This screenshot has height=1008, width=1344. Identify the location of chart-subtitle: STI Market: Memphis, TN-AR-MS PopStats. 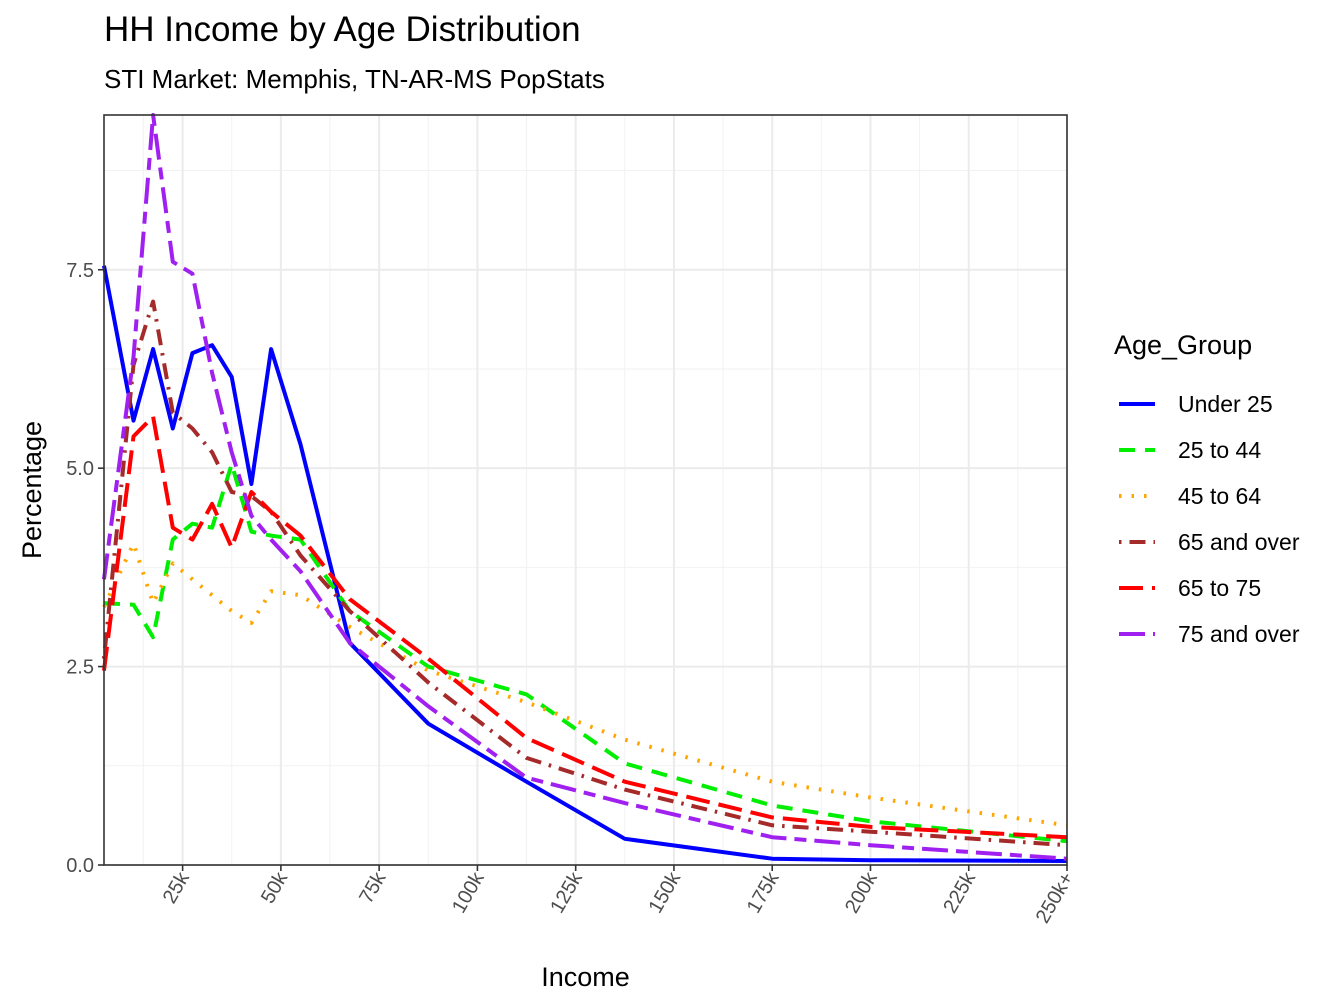
(354, 79).